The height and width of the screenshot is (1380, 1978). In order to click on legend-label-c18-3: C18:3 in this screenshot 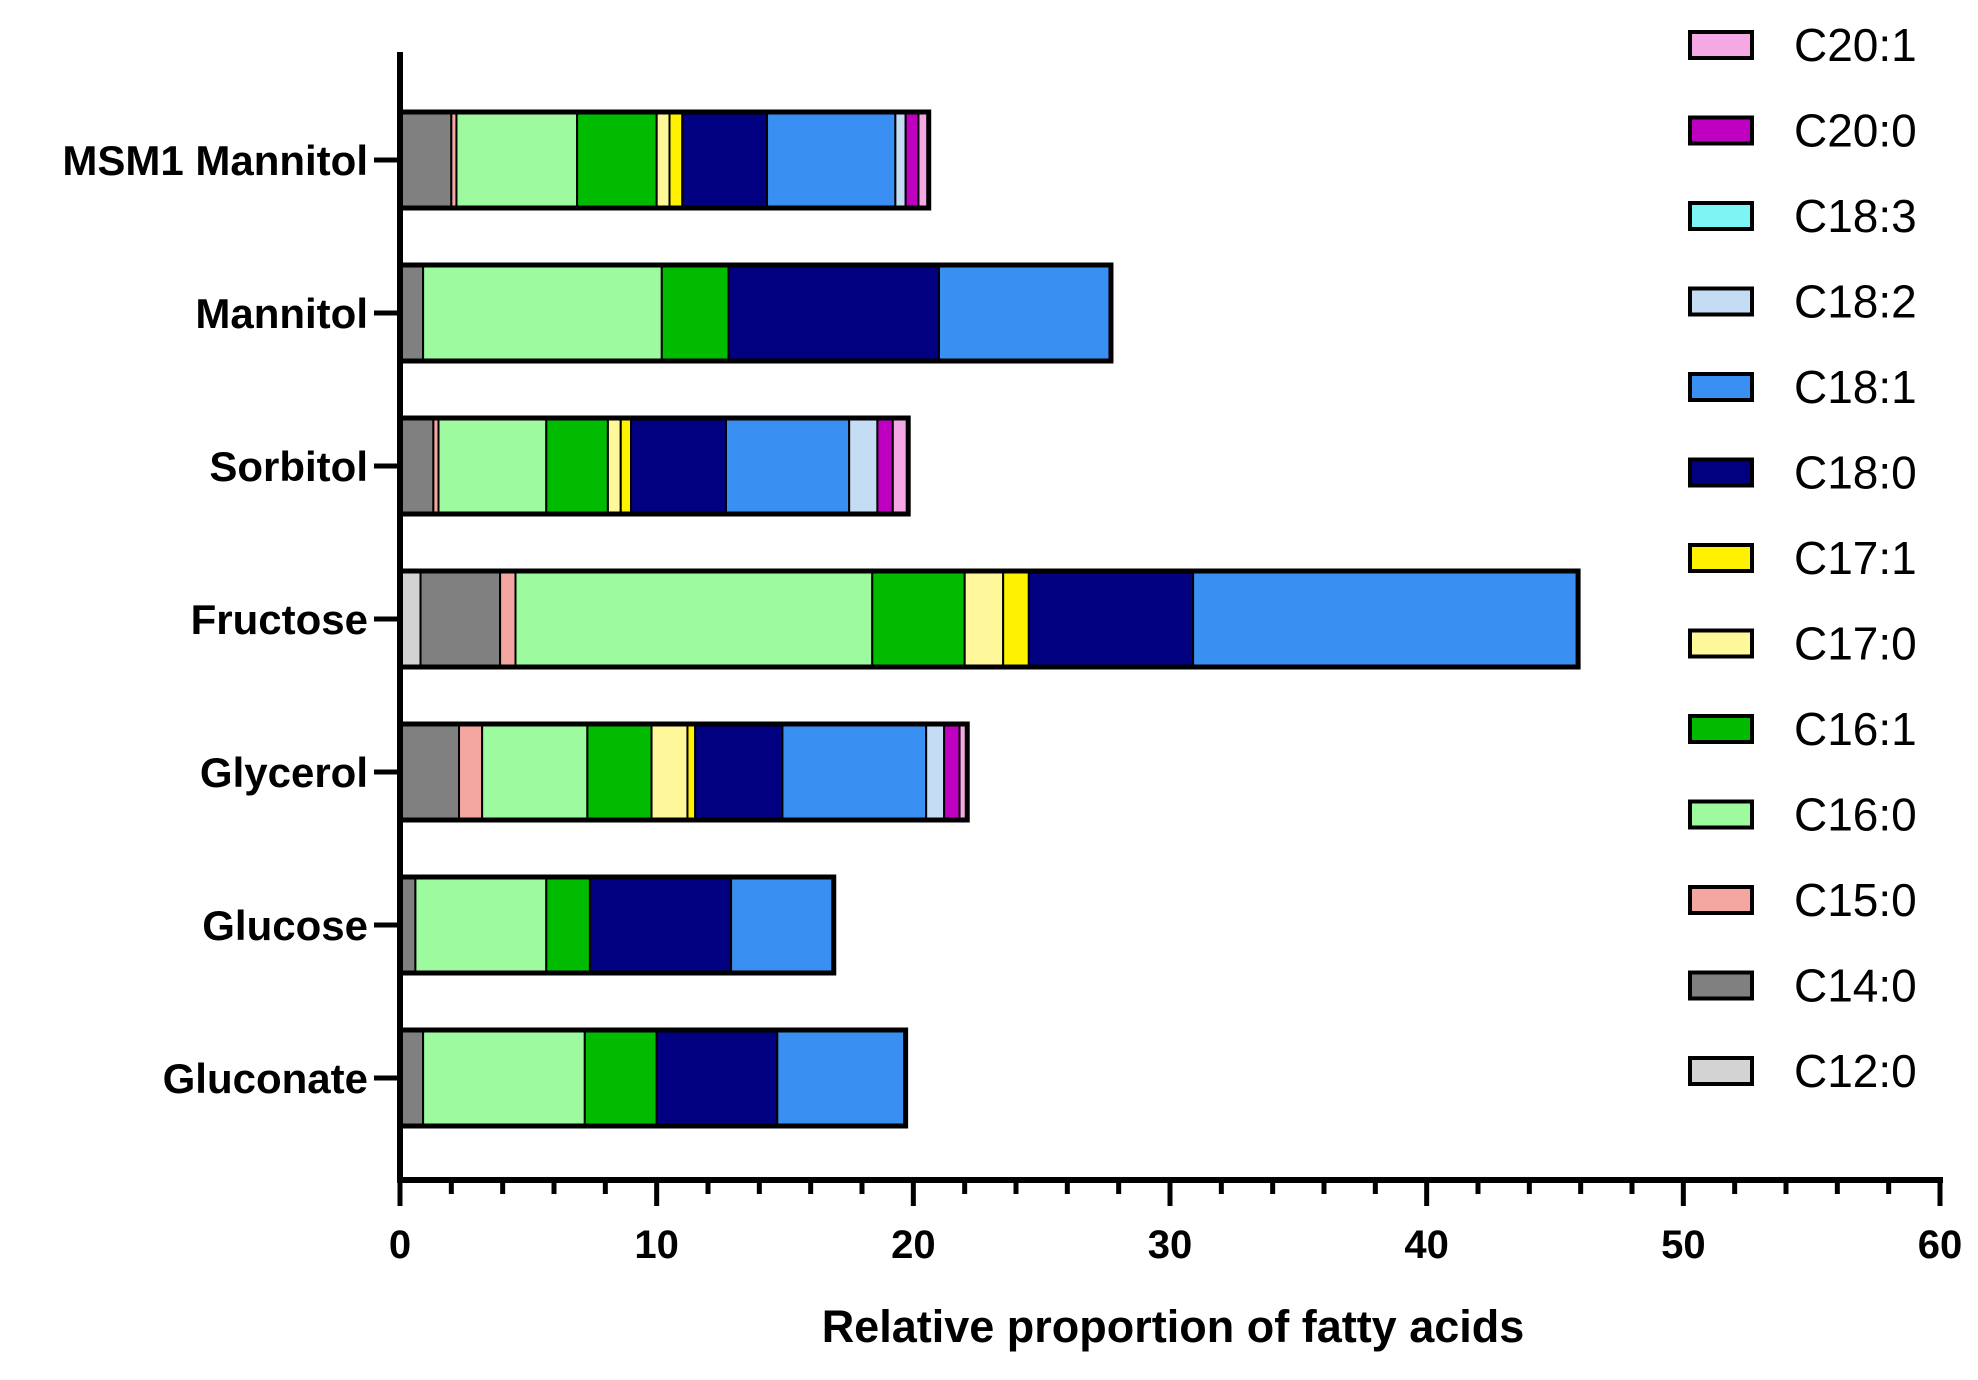, I will do `click(1855, 216)`.